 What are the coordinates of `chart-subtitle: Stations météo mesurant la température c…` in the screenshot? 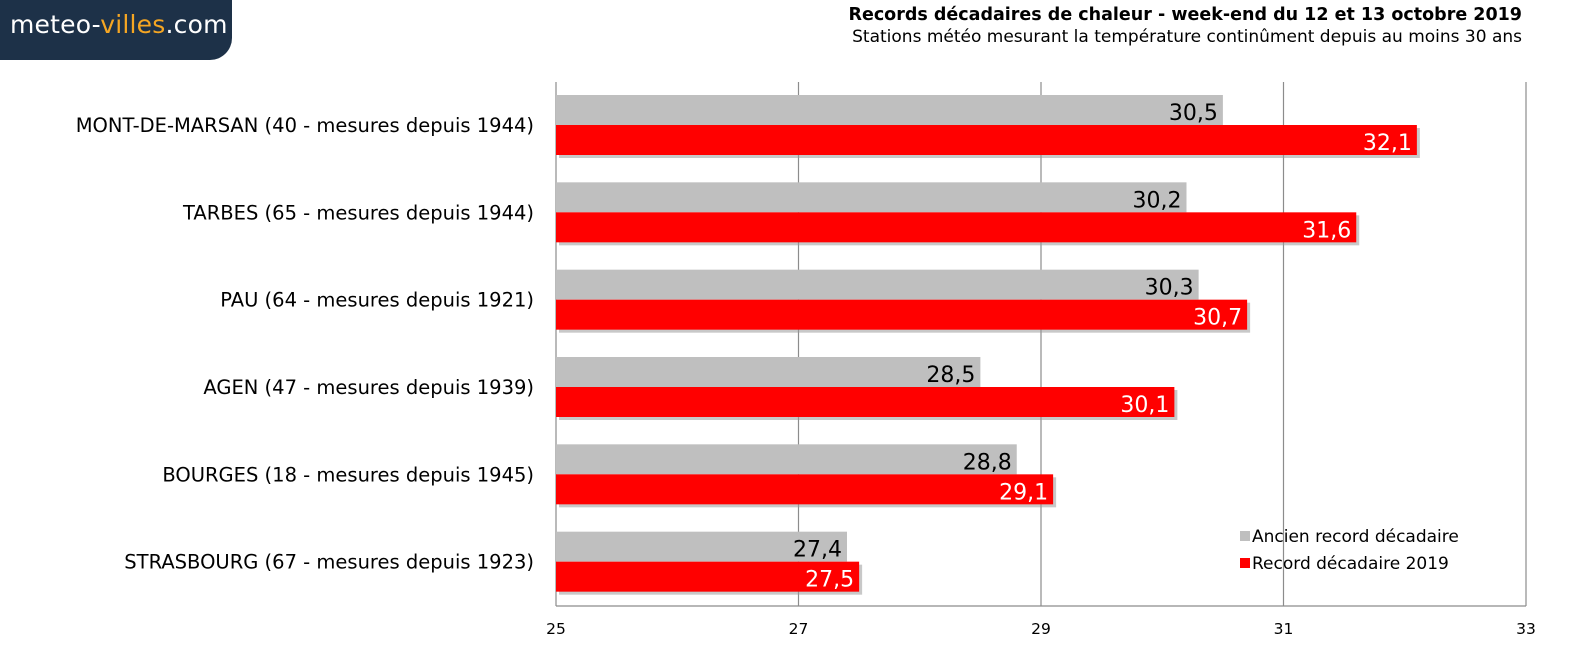 It's located at (1187, 37).